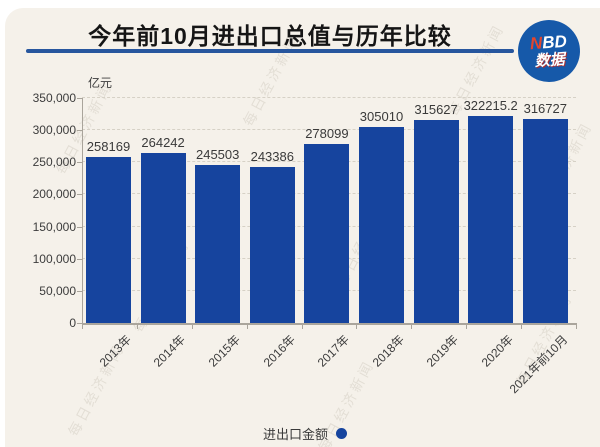 The image size is (600, 447). I want to click on bar-2021年前10月, so click(545, 221).